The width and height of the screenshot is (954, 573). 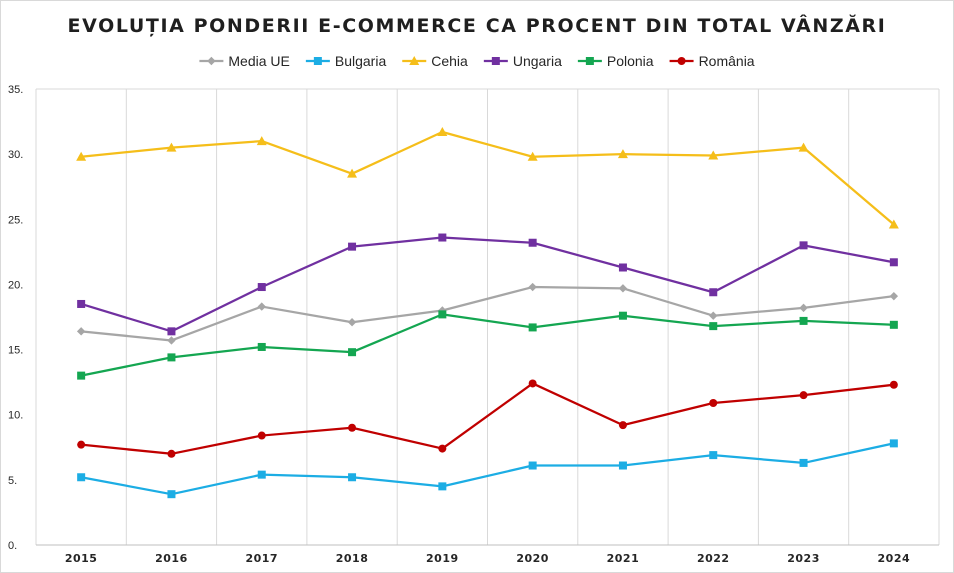 What do you see at coordinates (803, 558) in the screenshot?
I see `x-tick-label: 2023` at bounding box center [803, 558].